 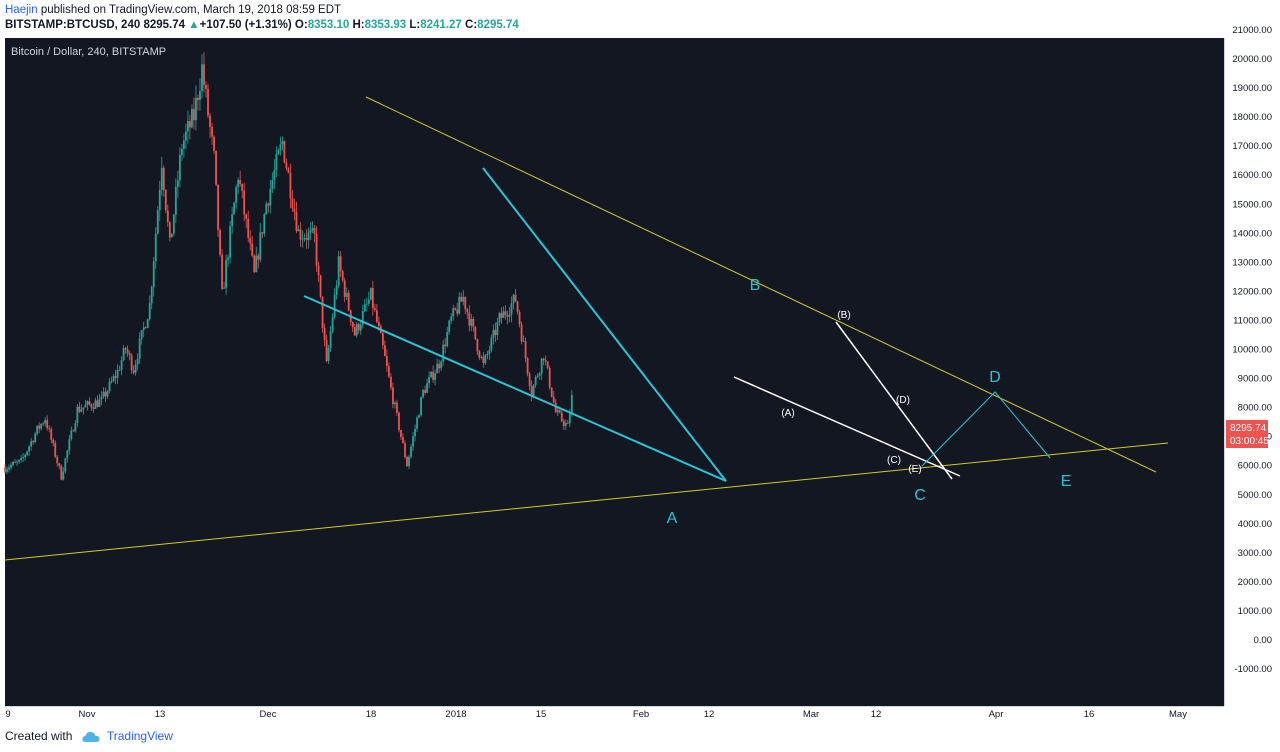 What do you see at coordinates (89, 736) in the screenshot?
I see `footer: Created with TradingView` at bounding box center [89, 736].